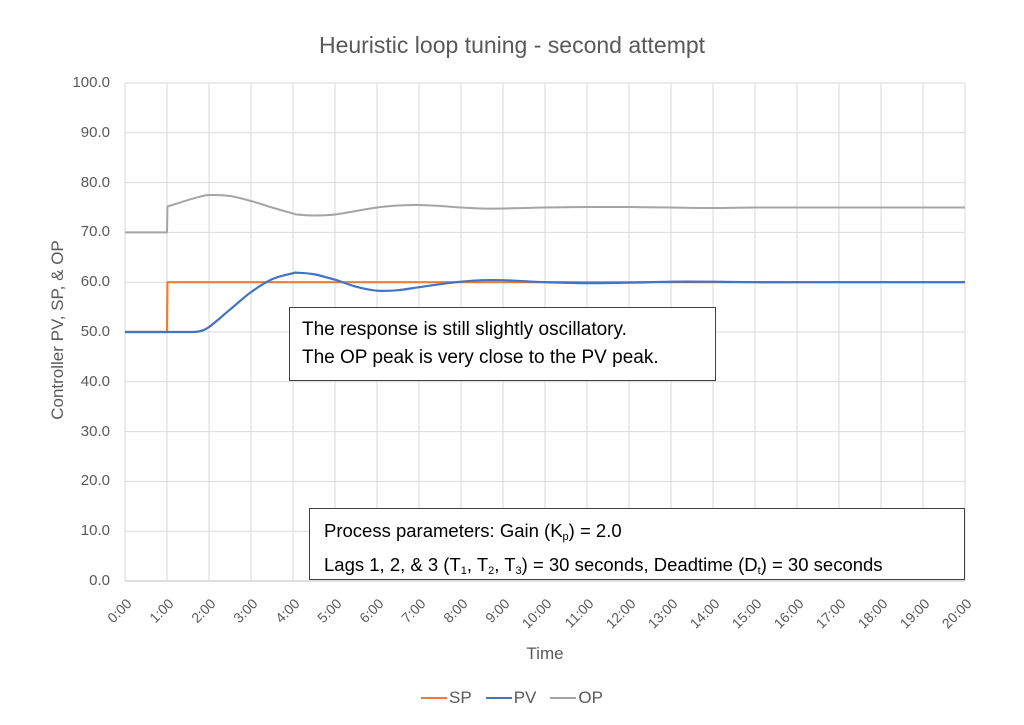 The image size is (1024, 725). Describe the element at coordinates (498, 698) in the screenshot. I see `pv-swatch-icon` at that location.